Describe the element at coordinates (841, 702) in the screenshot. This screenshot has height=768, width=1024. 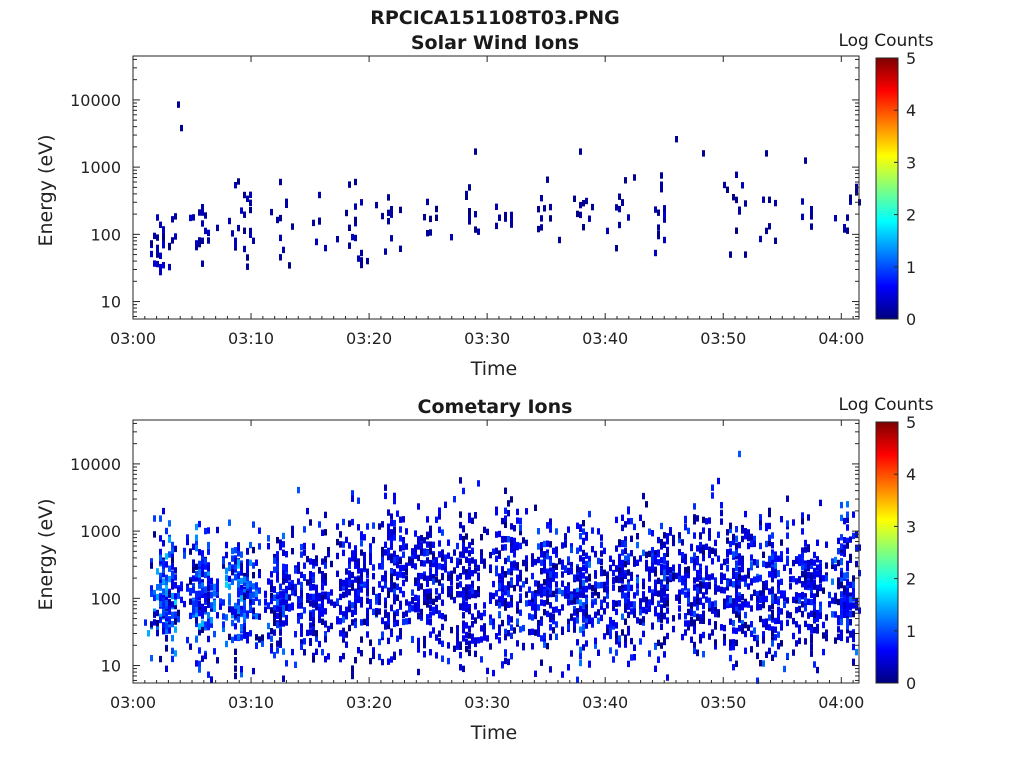
I see `x-tick-label: 04:00` at that location.